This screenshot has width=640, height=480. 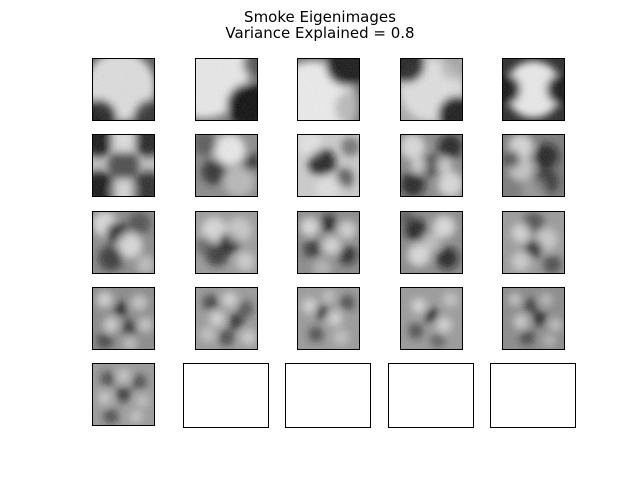 What do you see at coordinates (320, 17) in the screenshot?
I see `chart-title: Smoke Eigenimages` at bounding box center [320, 17].